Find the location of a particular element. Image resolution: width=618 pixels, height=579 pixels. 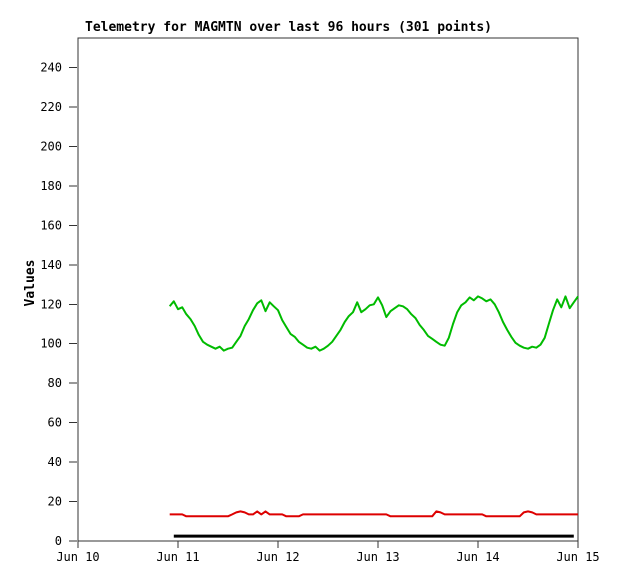

y-tick-label: 60 is located at coordinates (55, 423).